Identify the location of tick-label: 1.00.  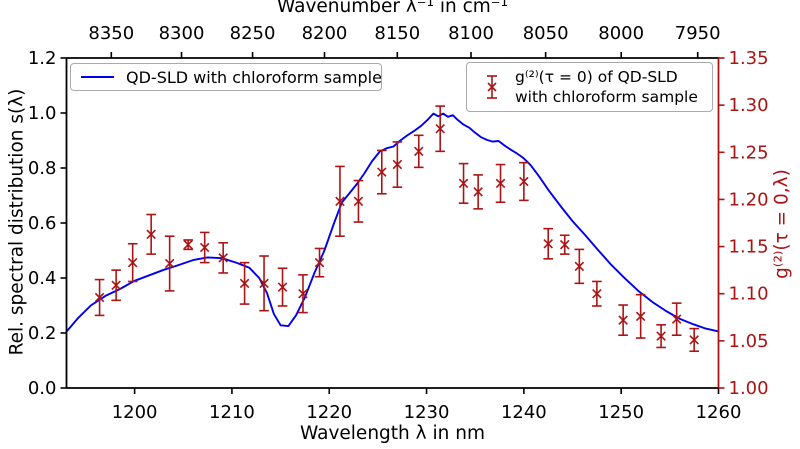
(749, 388).